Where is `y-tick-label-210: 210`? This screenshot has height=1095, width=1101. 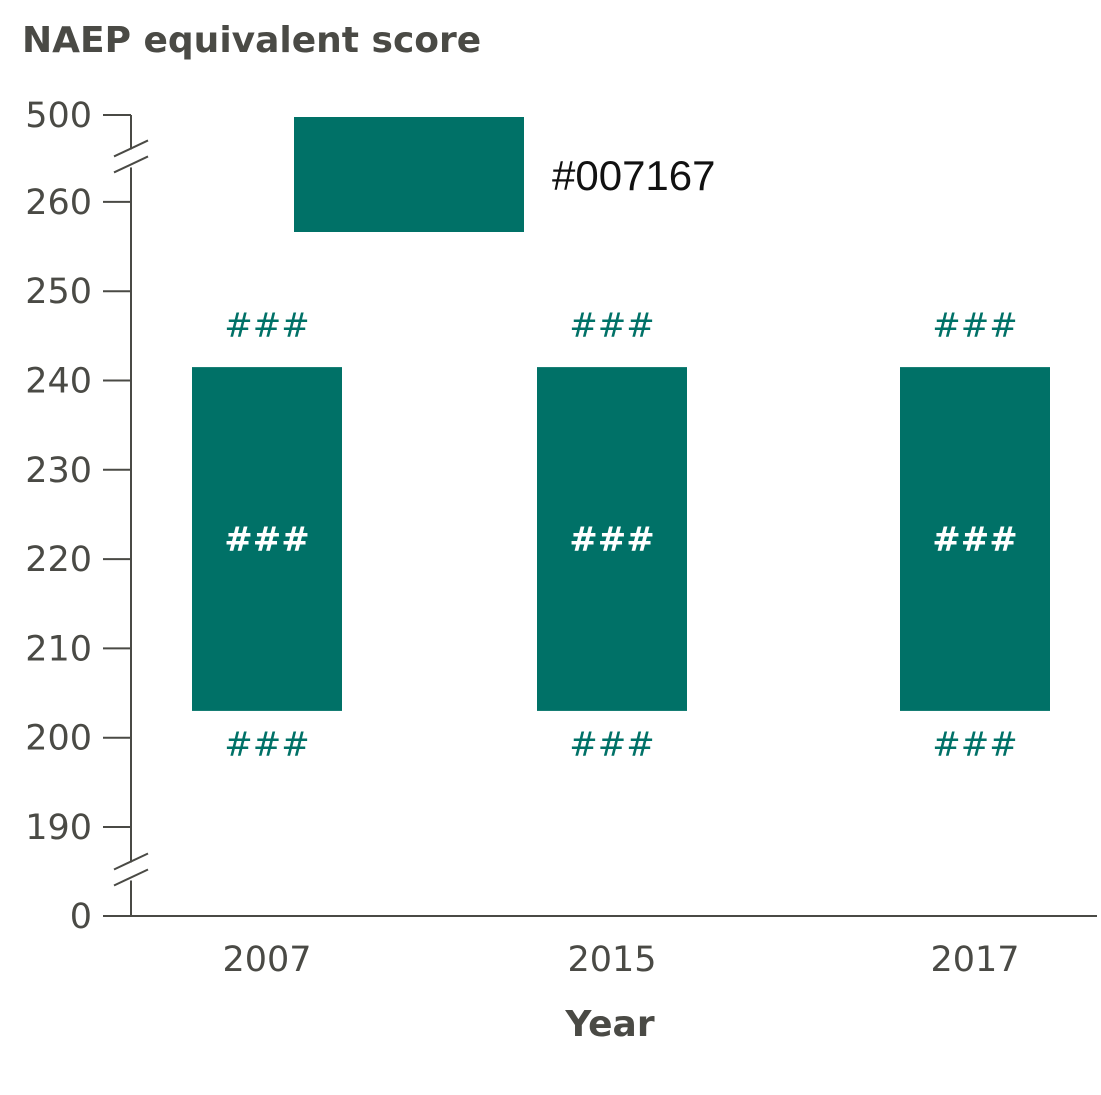 y-tick-label-210: 210 is located at coordinates (58, 649).